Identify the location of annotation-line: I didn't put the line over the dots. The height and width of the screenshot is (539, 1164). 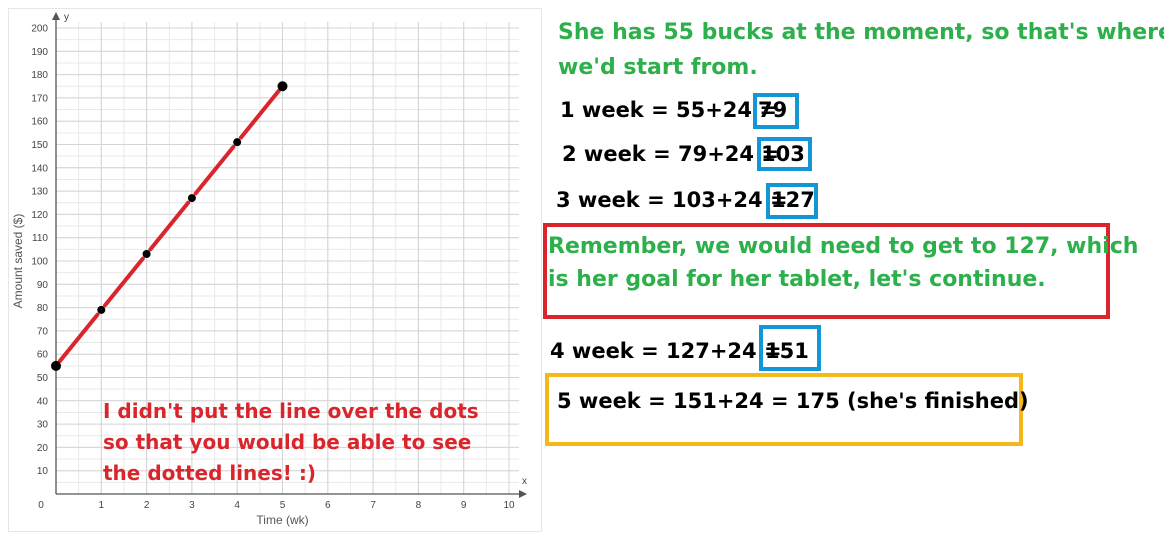
(291, 411).